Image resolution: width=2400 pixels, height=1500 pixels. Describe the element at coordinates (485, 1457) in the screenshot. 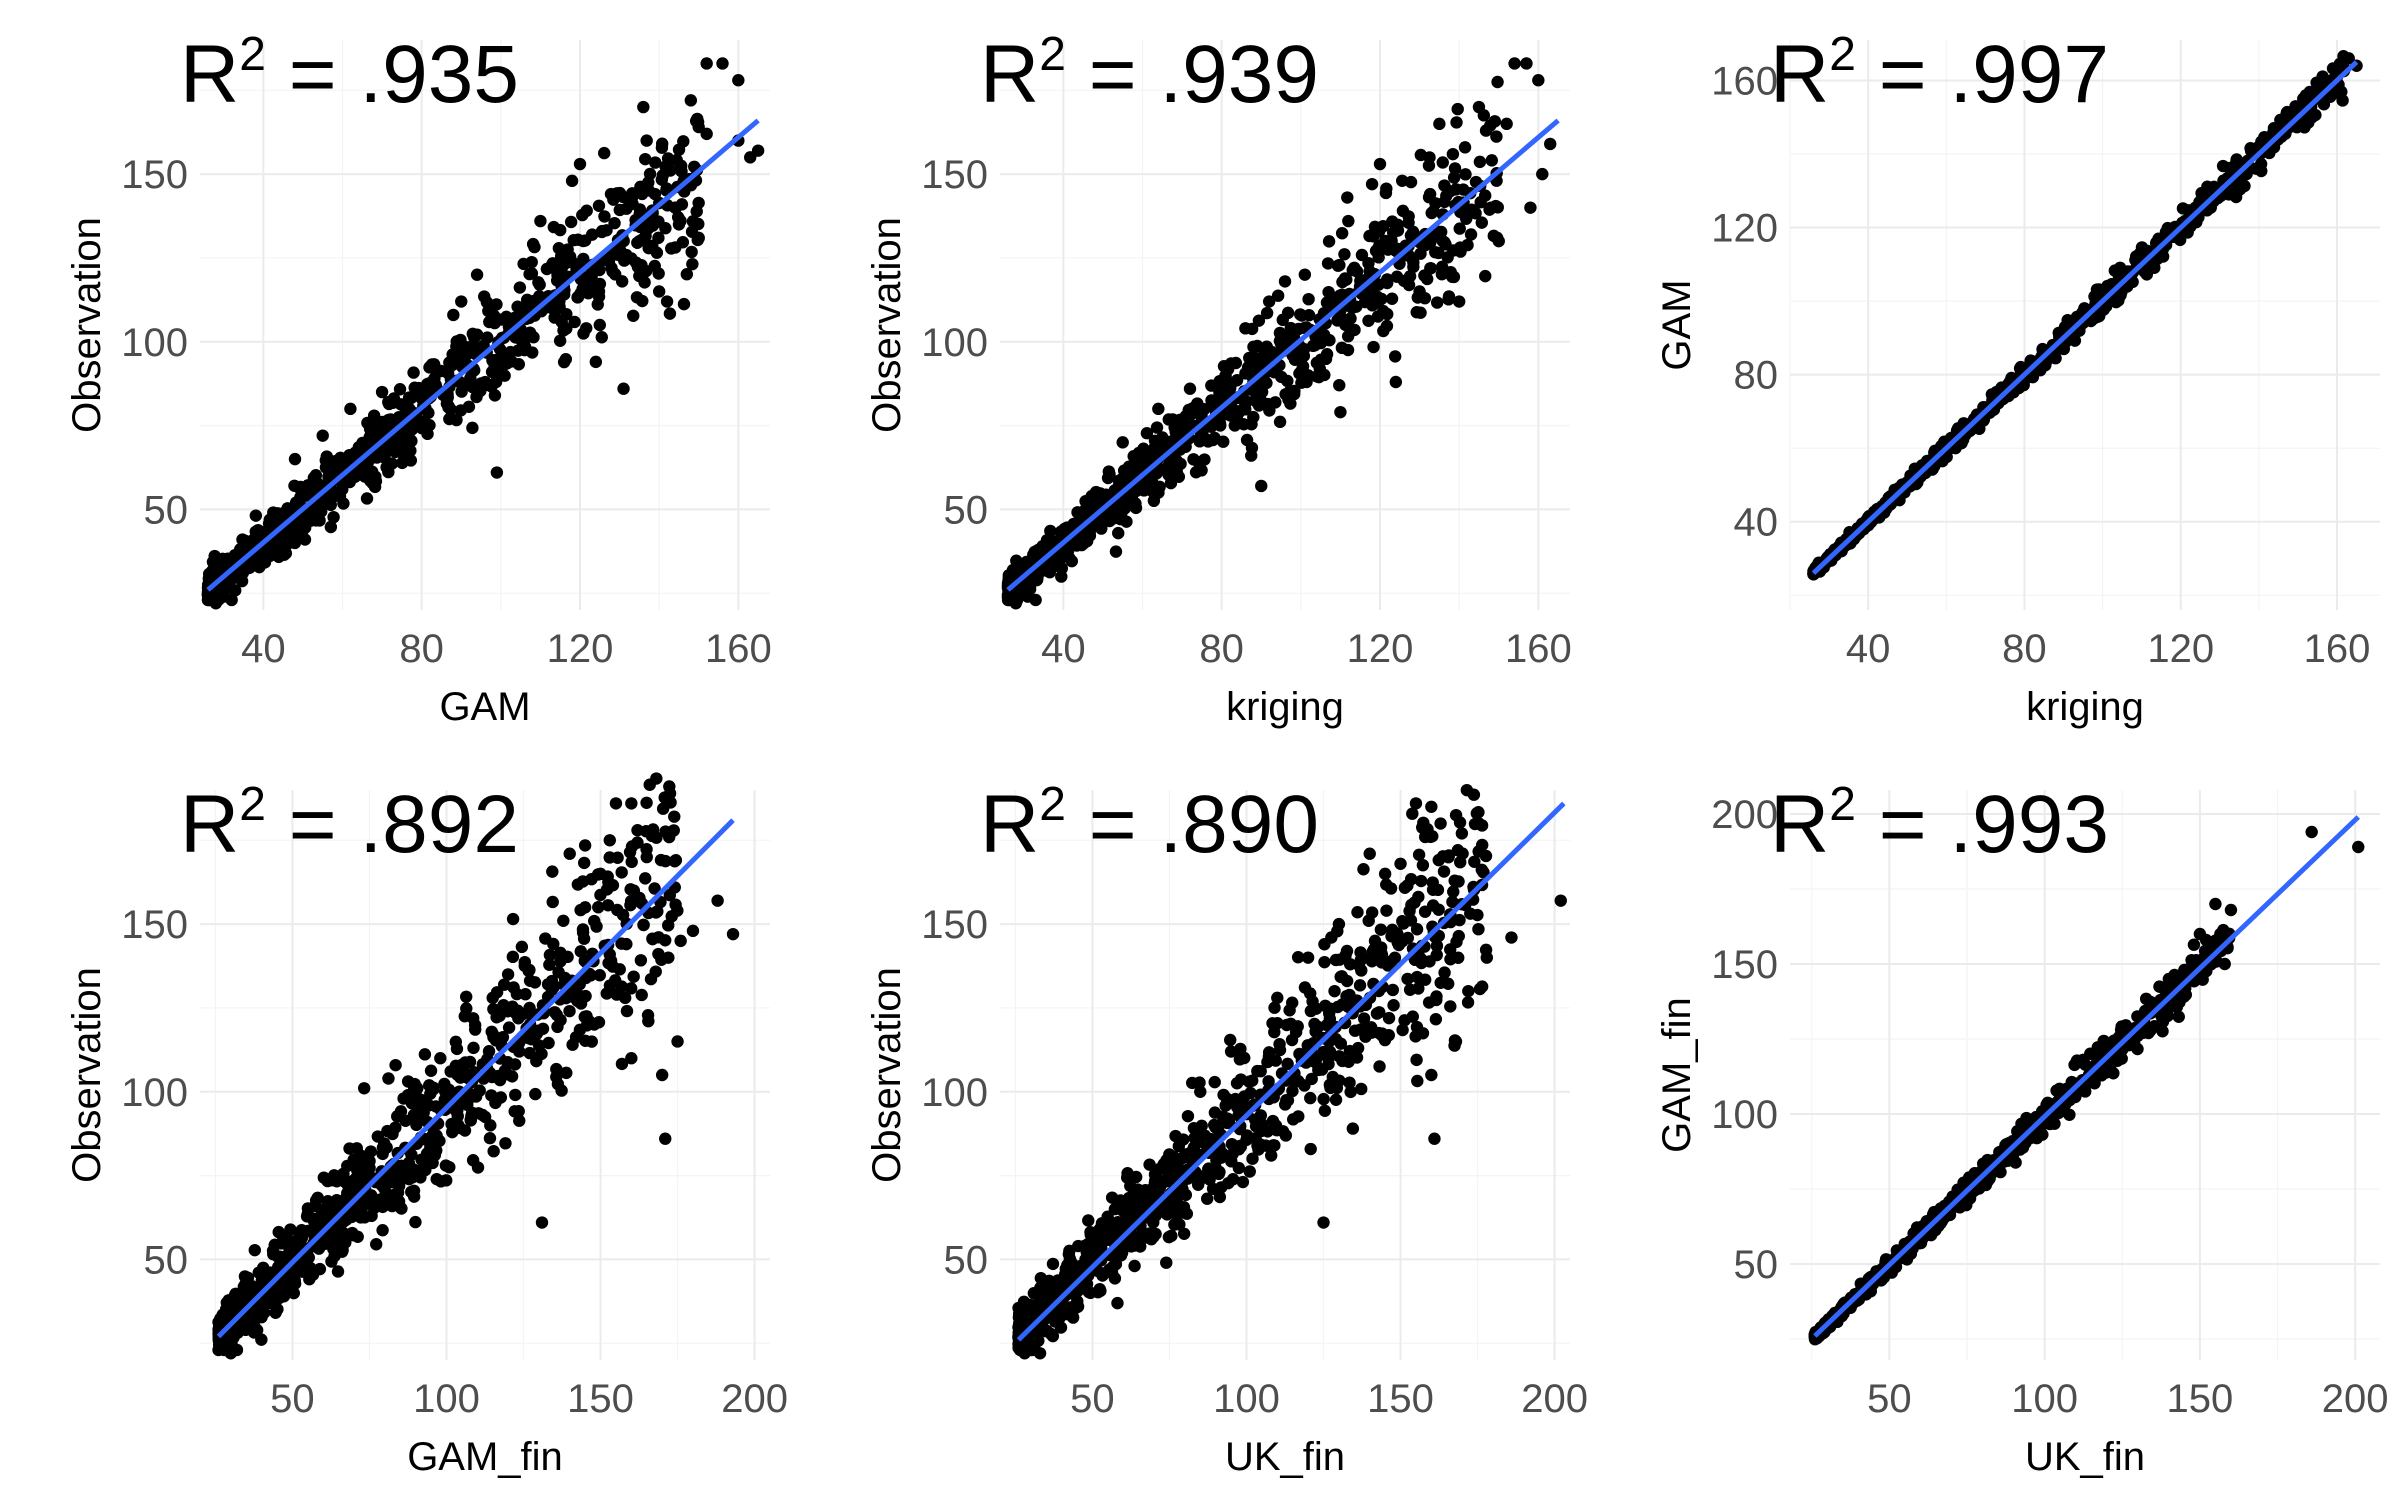

I see `x-axis-title: GAM_fin` at that location.